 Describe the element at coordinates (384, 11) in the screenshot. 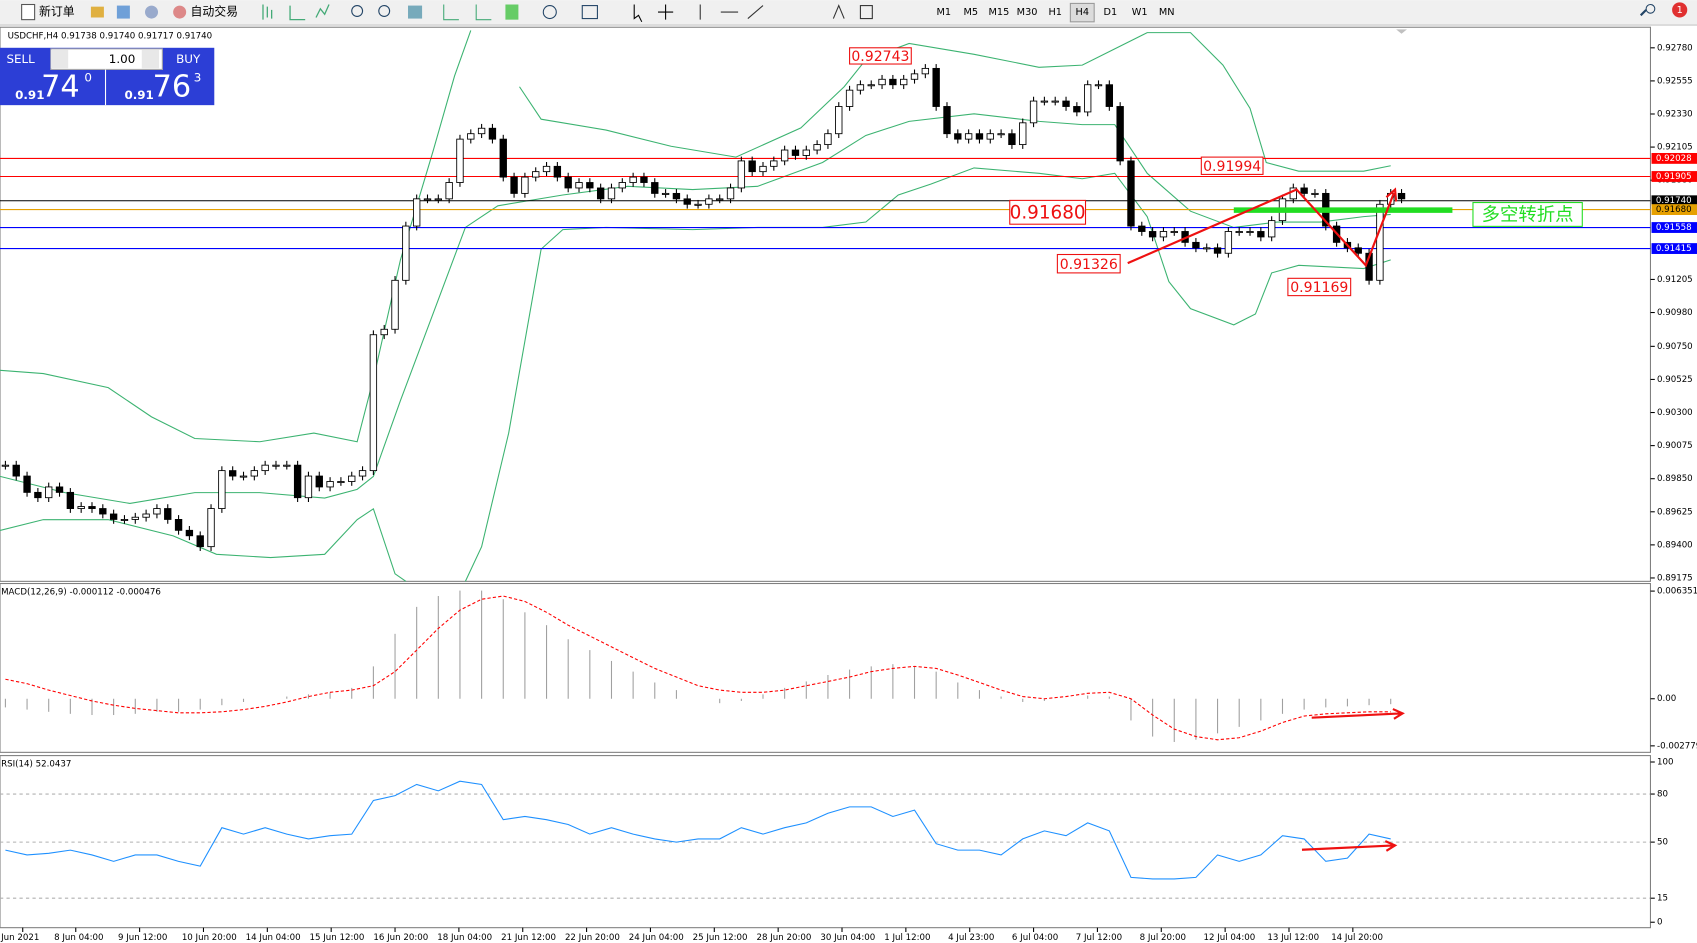

I see `zoom-out` at that location.